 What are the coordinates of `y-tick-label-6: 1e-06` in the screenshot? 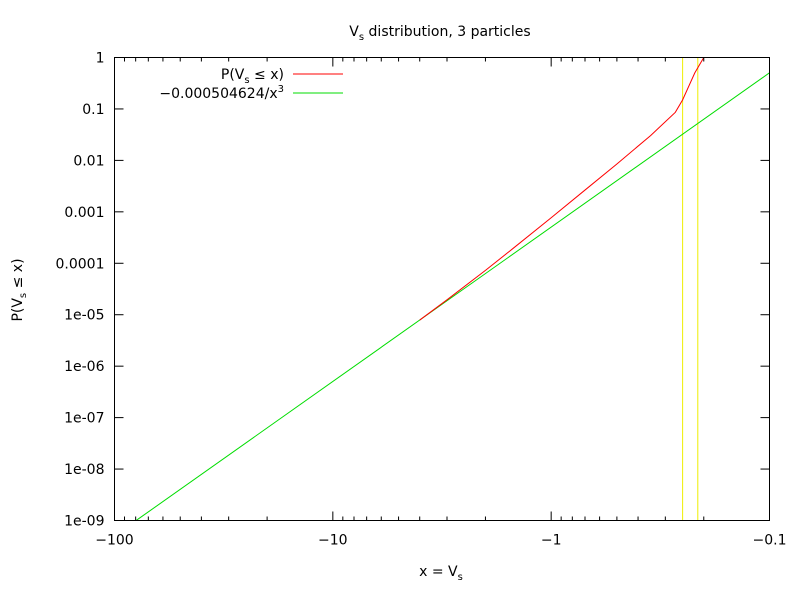 It's located at (84, 367).